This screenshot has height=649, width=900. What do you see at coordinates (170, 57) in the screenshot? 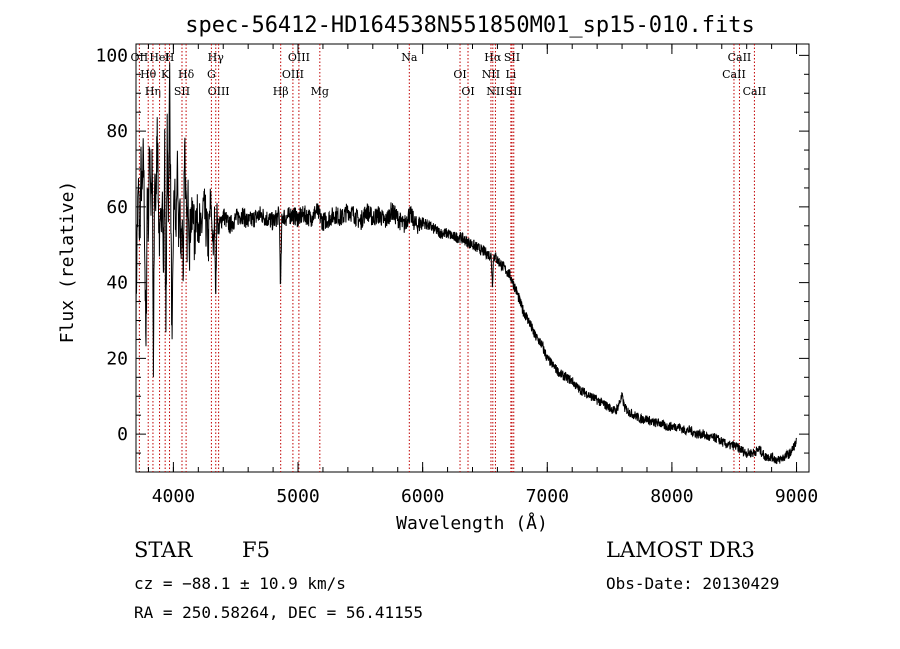
I see `spectral-line-label: H` at bounding box center [170, 57].